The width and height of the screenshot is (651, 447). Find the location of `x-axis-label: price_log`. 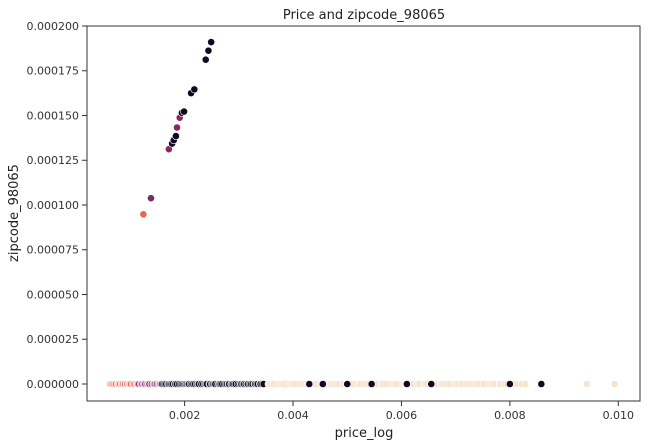

x-axis-label: price_log is located at coordinates (364, 433).